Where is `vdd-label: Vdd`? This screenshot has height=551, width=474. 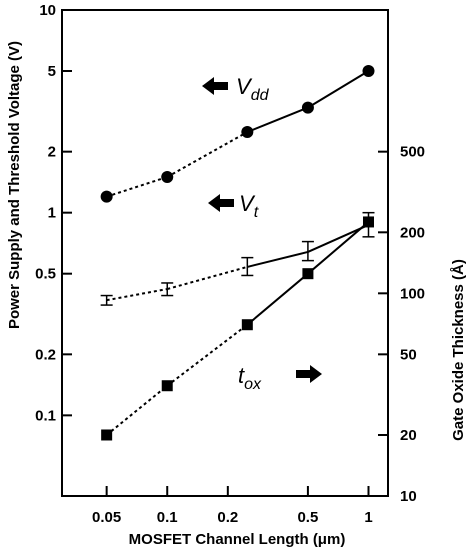
vdd-label: Vdd is located at coordinates (253, 89).